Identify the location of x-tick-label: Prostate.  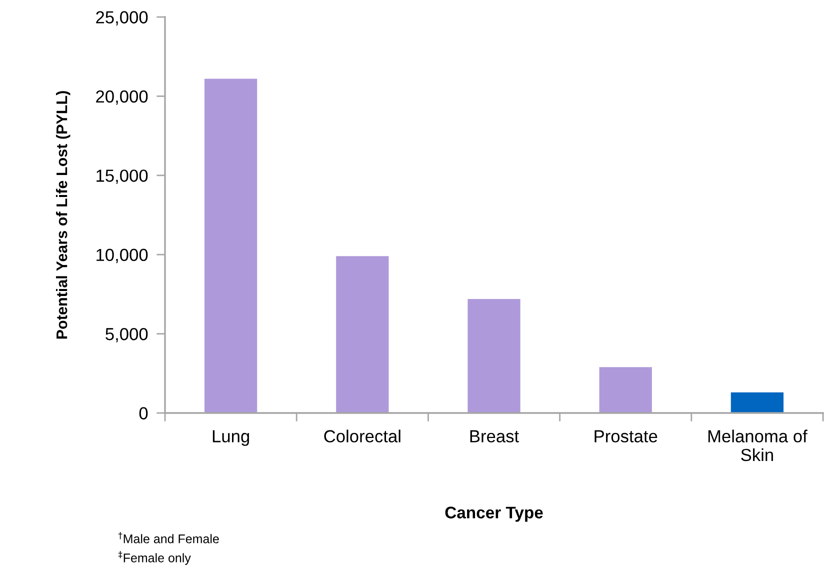
(626, 436).